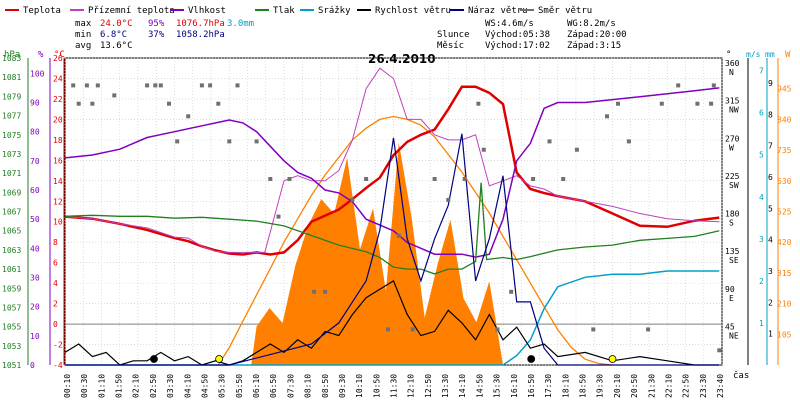 This screenshot has height=400, width=800. I want to click on deg-tick: 225, so click(732, 176).